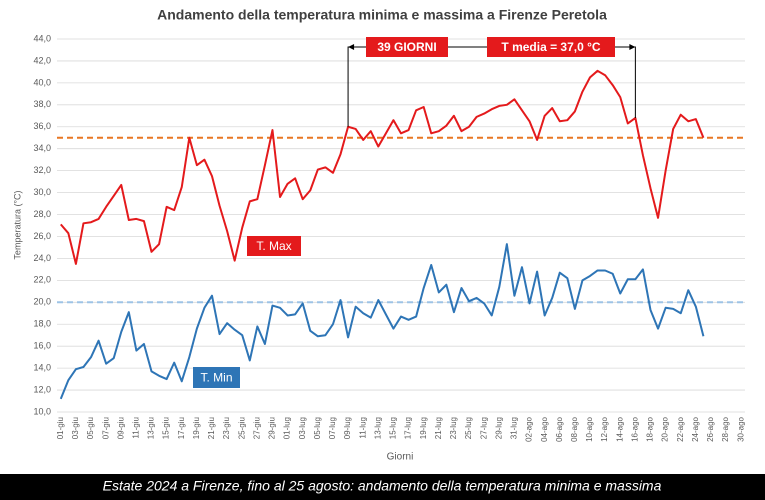 The width and height of the screenshot is (765, 500). What do you see at coordinates (166, 428) in the screenshot?
I see `x-tick-label: 15-giu` at bounding box center [166, 428].